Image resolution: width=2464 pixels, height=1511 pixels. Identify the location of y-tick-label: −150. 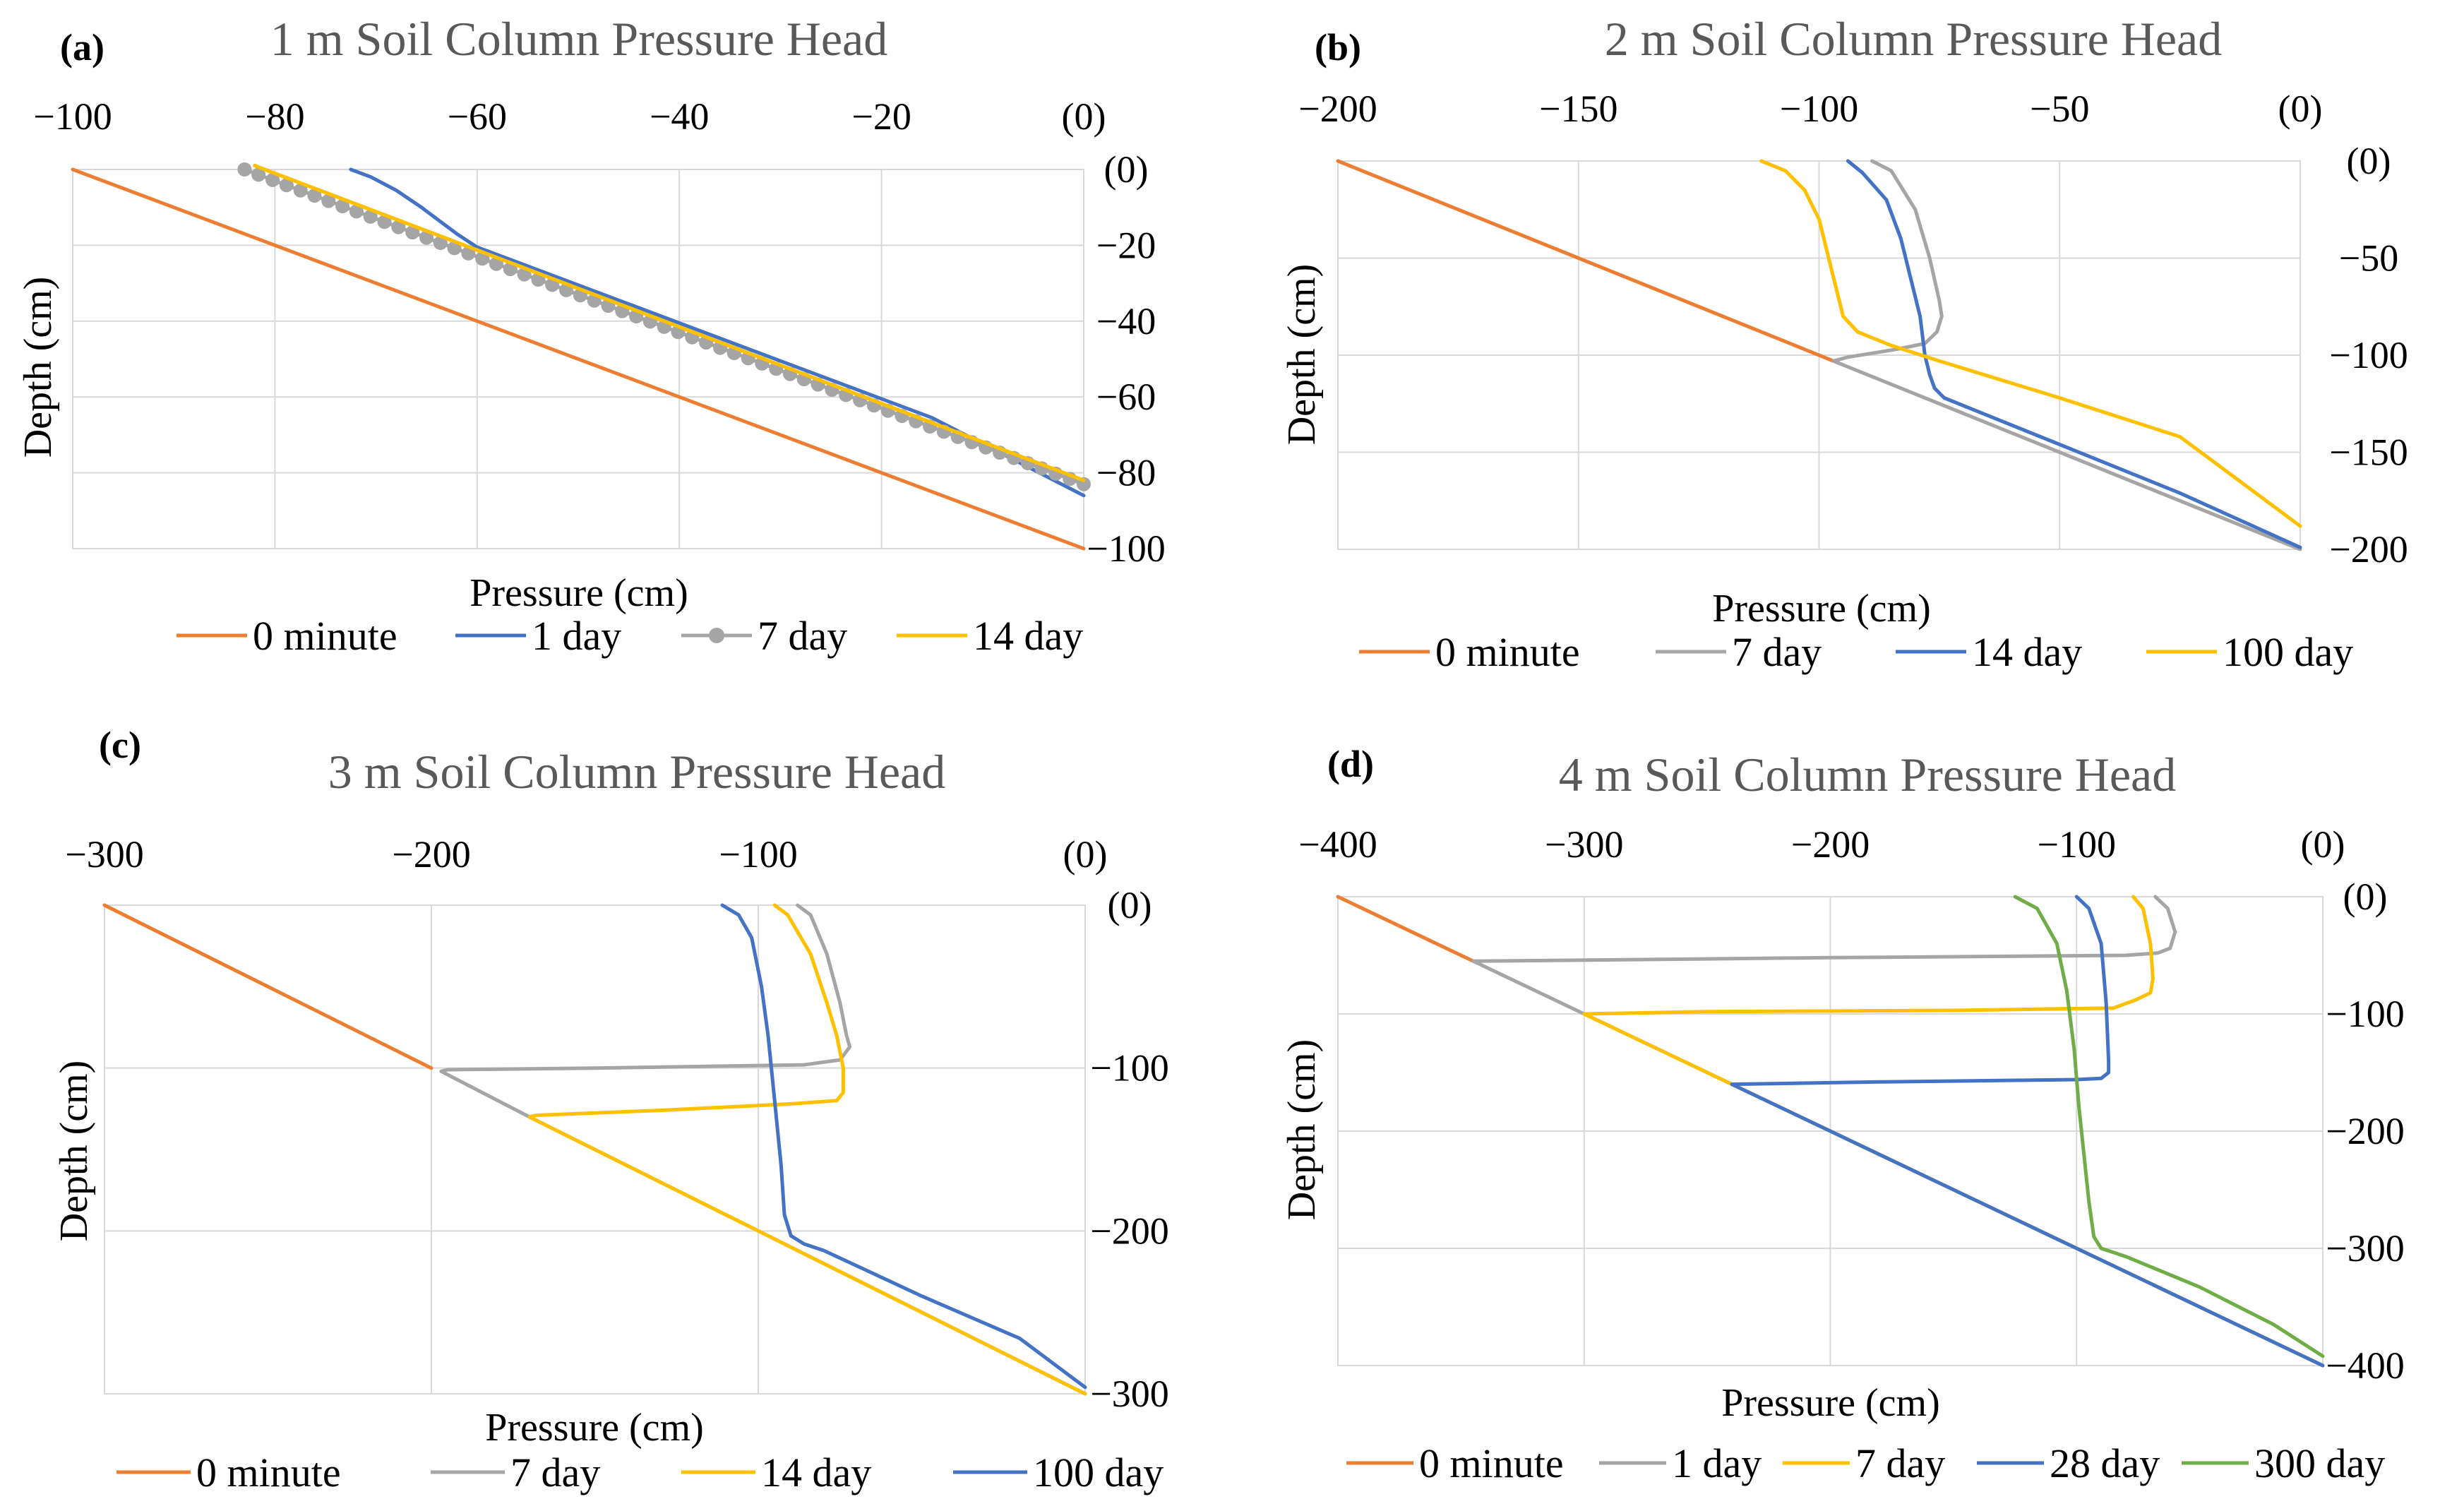
(2368, 452).